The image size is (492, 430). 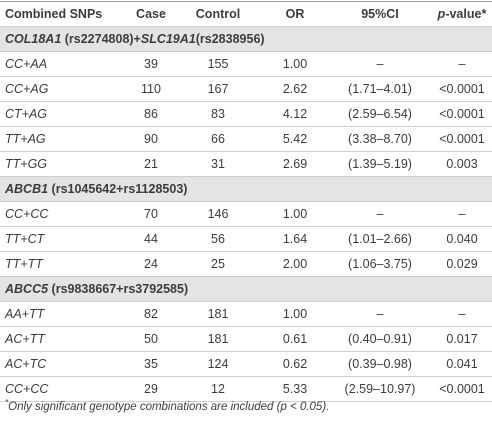 I want to click on value-cell: 50, so click(x=151, y=339).